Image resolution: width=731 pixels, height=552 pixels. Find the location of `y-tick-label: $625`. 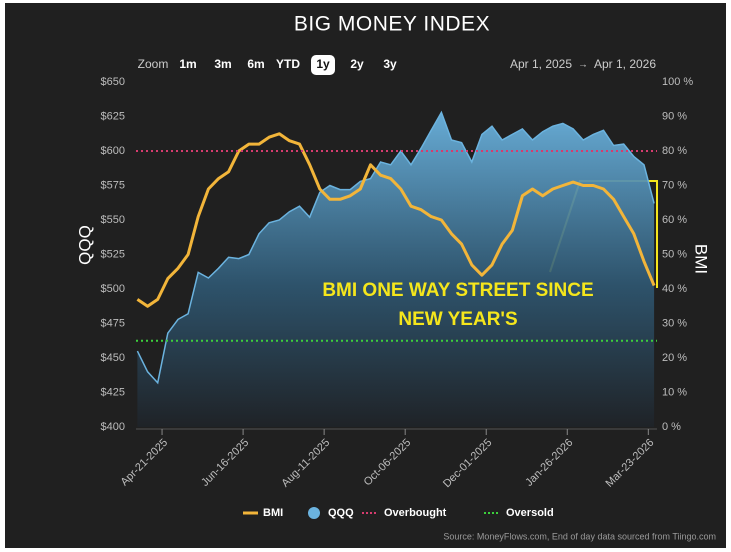

y-tick-label: $625 is located at coordinates (113, 116).